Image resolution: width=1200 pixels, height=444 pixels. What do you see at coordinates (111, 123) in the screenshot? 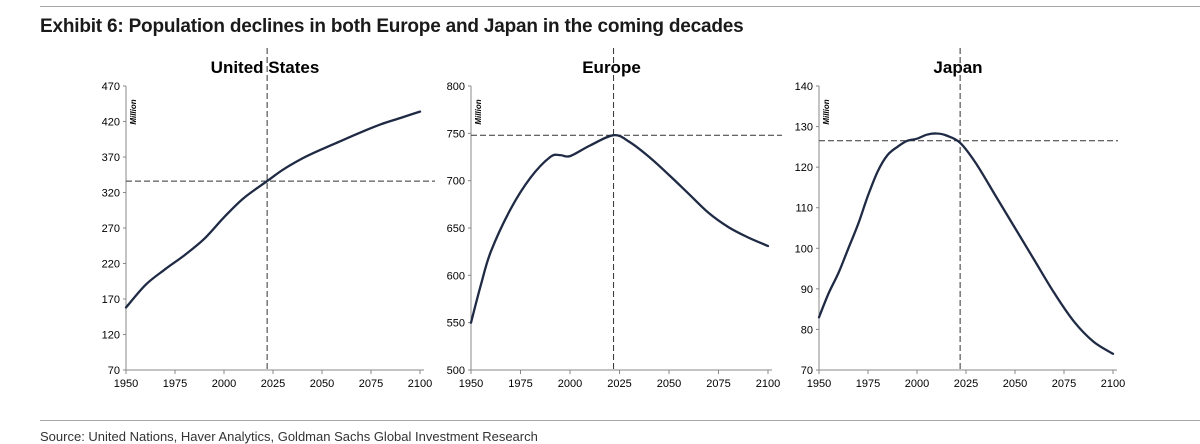
I see `y-tick-label: 420` at bounding box center [111, 123].